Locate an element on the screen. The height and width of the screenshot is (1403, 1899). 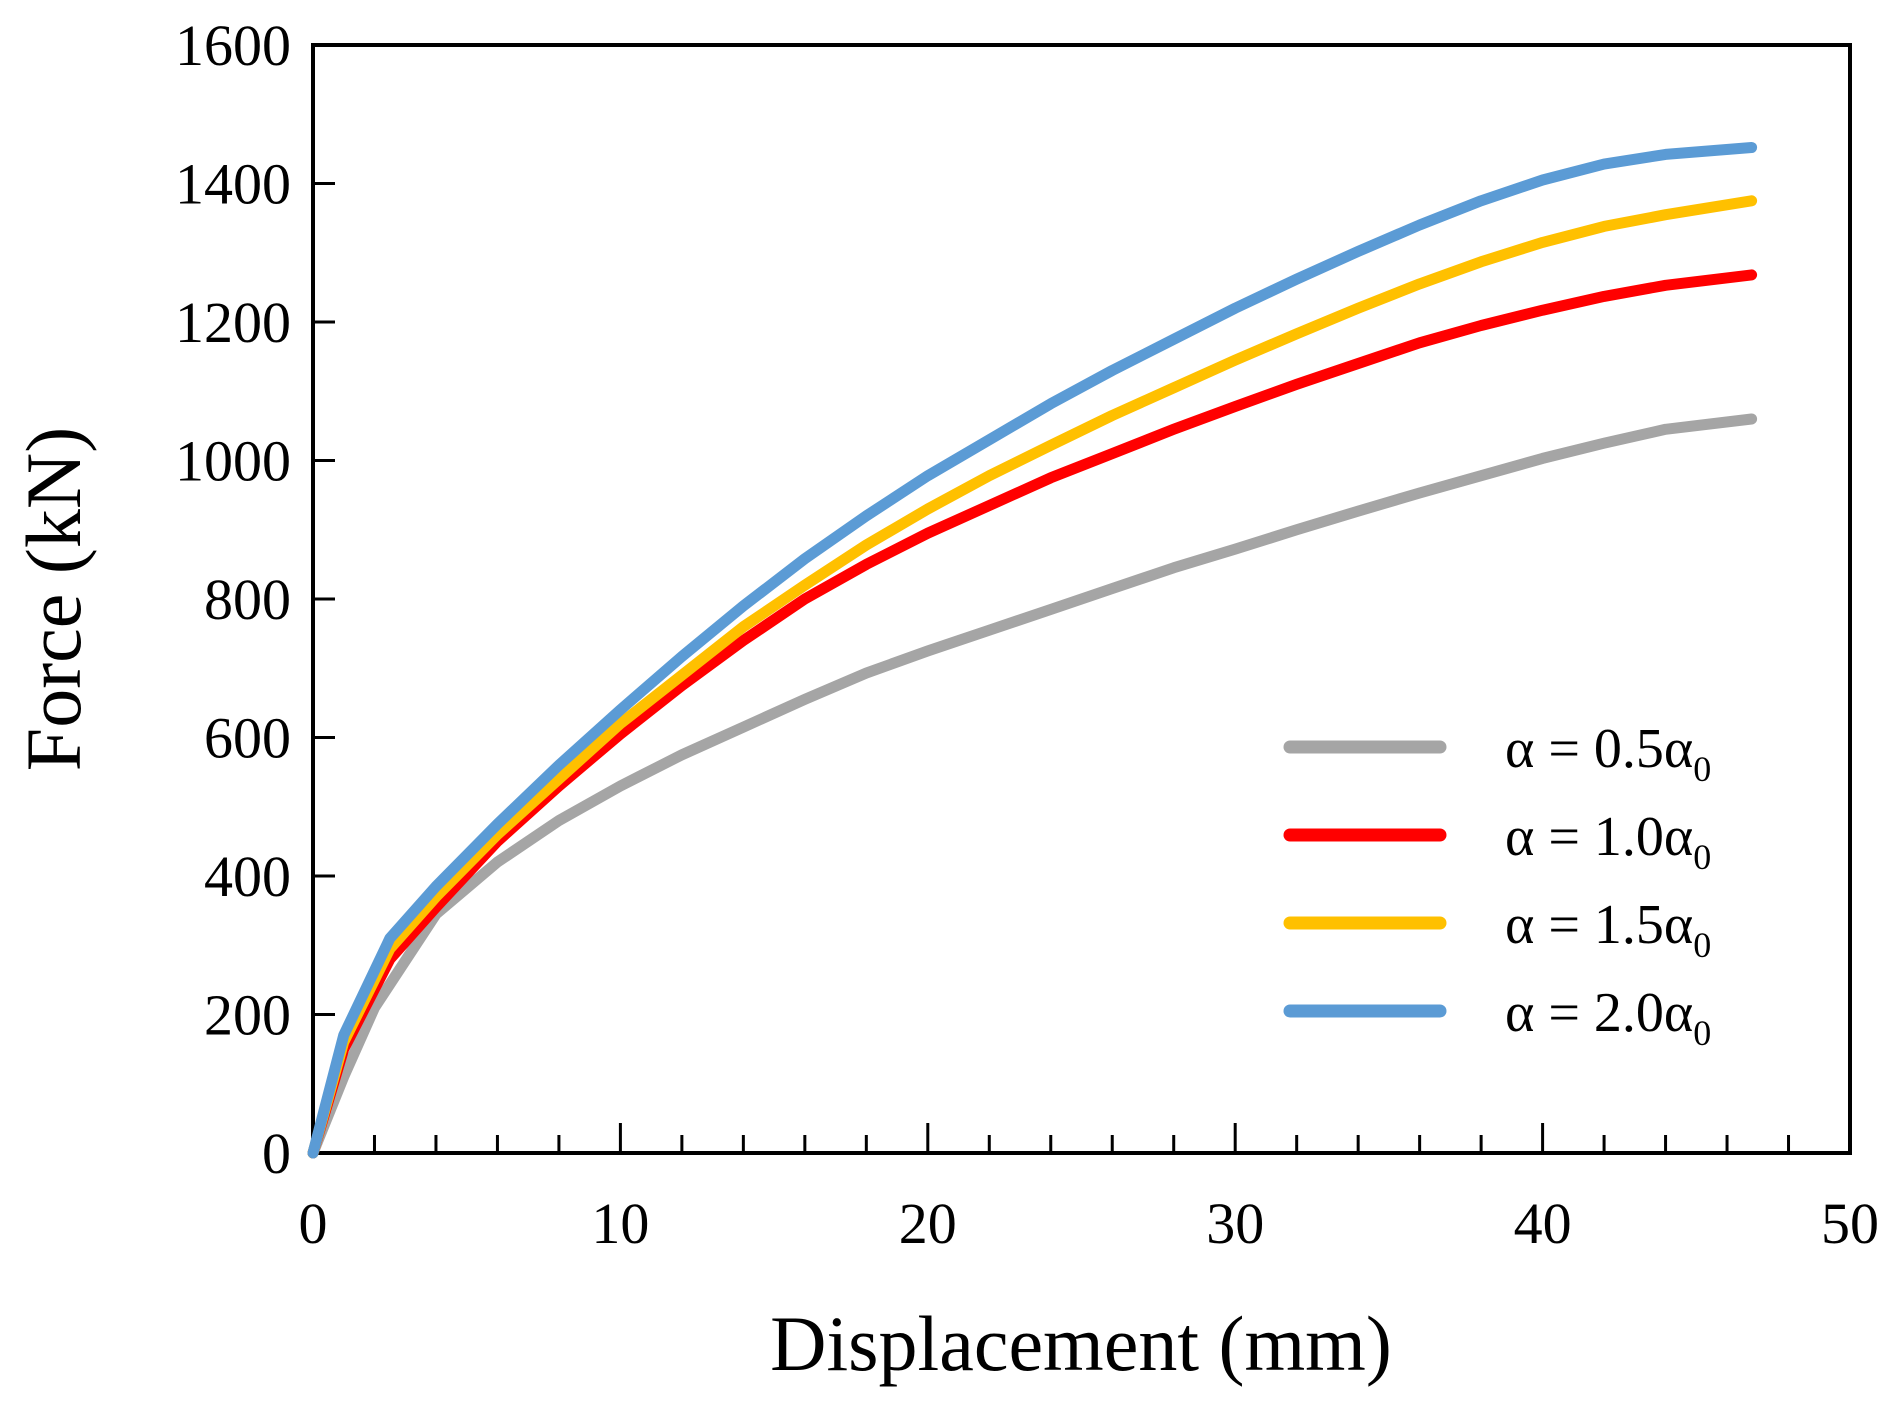
x-tick-label: 10 is located at coordinates (620, 1223).